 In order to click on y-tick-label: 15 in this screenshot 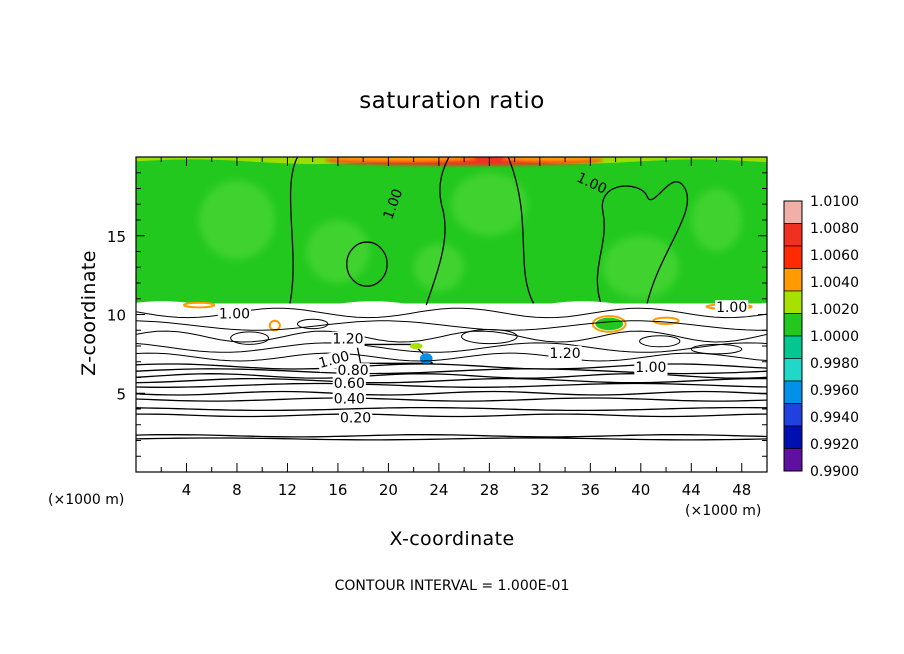, I will do `click(116, 237)`.